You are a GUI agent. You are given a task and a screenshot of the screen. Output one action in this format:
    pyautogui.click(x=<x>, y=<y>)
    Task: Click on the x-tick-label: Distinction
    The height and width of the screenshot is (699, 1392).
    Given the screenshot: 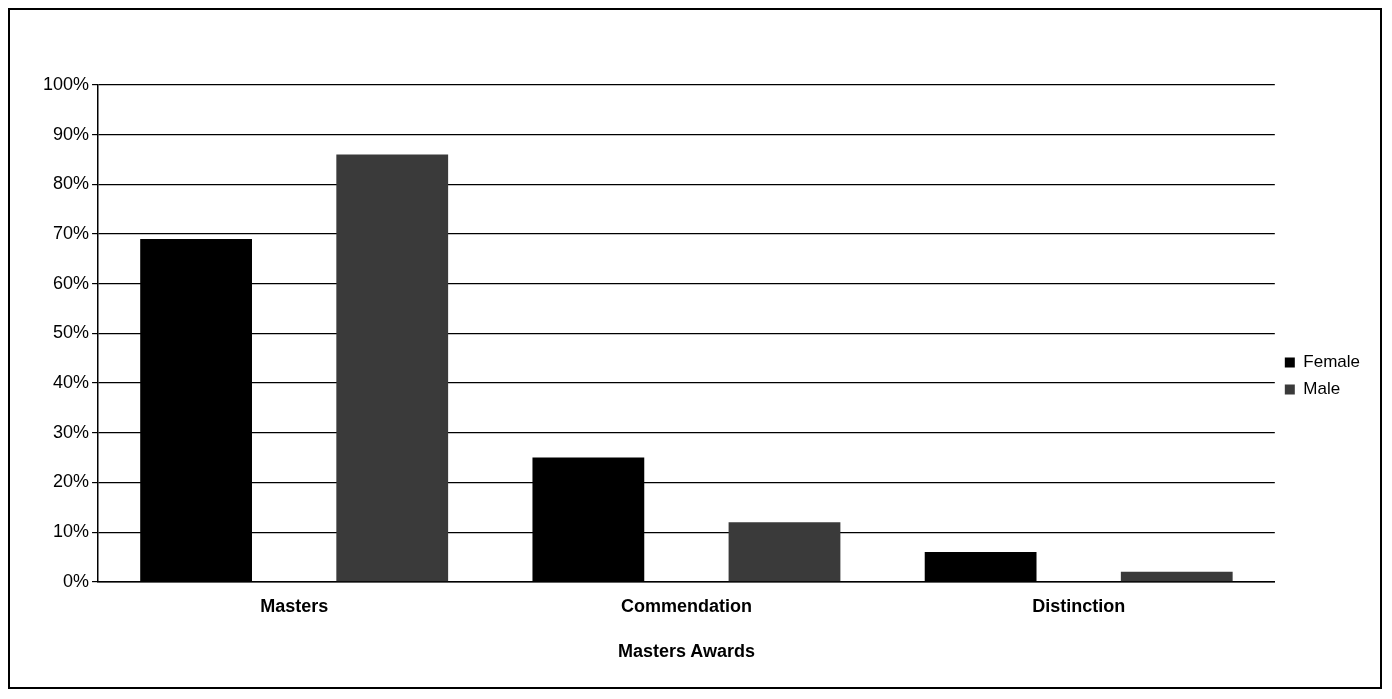 What is the action you would take?
    pyautogui.click(x=1079, y=605)
    